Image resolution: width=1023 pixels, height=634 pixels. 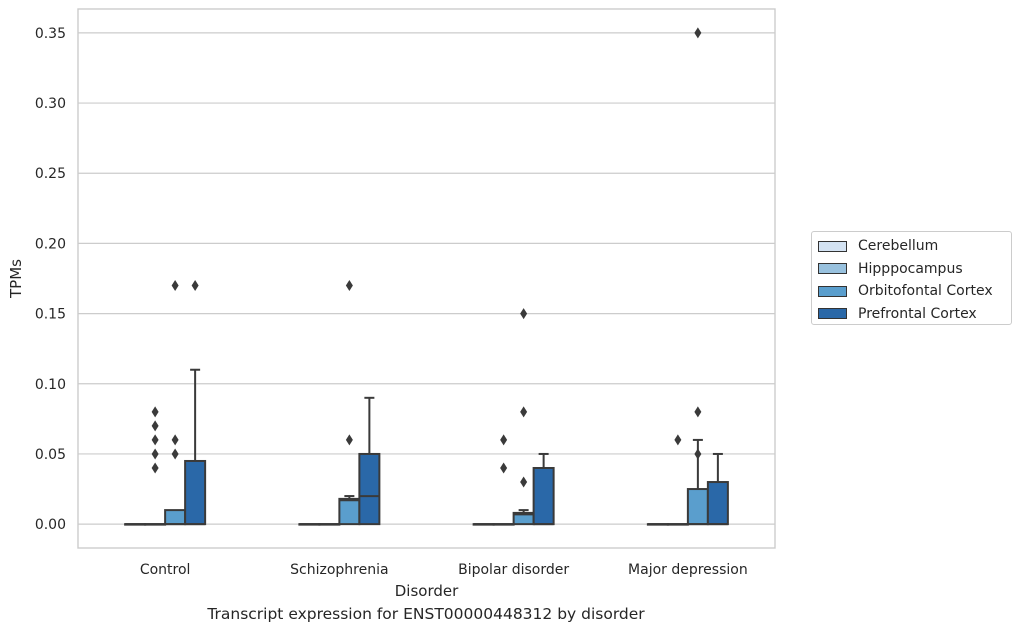 What do you see at coordinates (898, 246) in the screenshot?
I see `legend-label: Cerebellum` at bounding box center [898, 246].